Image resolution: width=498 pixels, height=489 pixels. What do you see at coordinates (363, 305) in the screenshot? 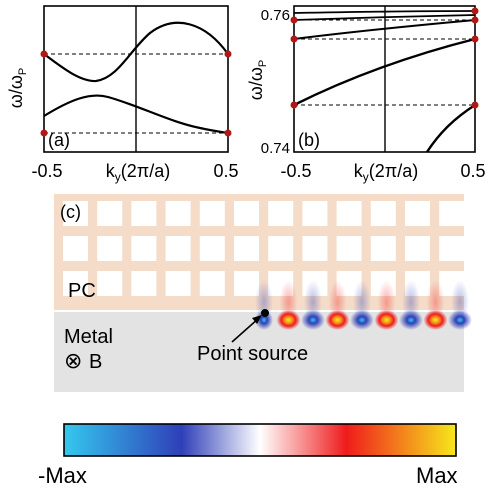
I see `field-pattern` at bounding box center [363, 305].